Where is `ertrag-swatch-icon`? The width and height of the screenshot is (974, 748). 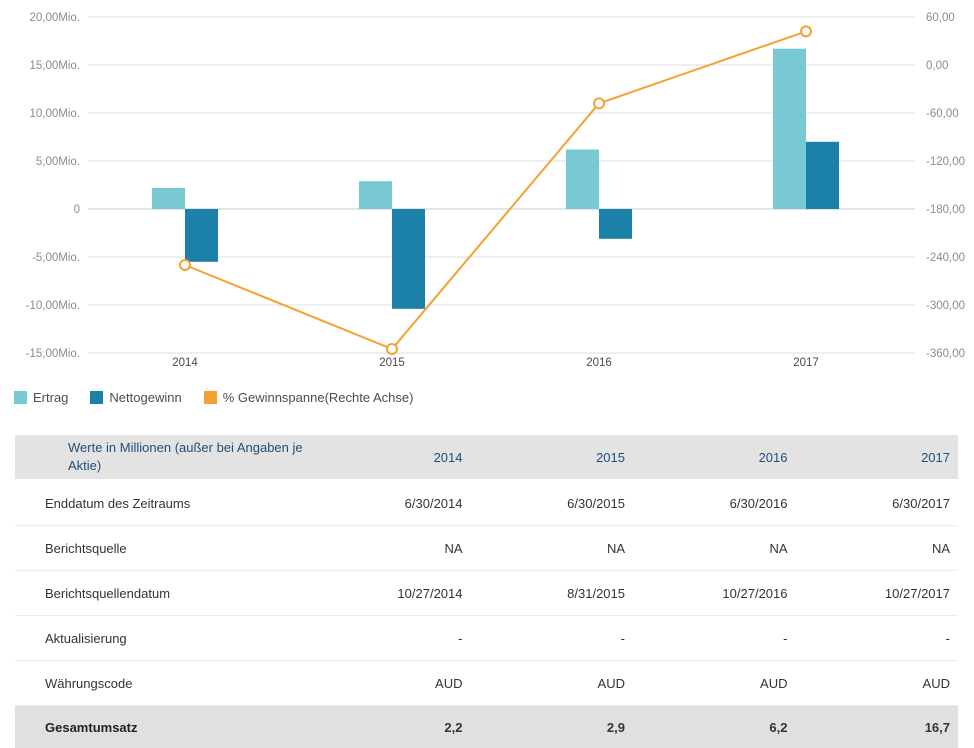 ertrag-swatch-icon is located at coordinates (20, 397).